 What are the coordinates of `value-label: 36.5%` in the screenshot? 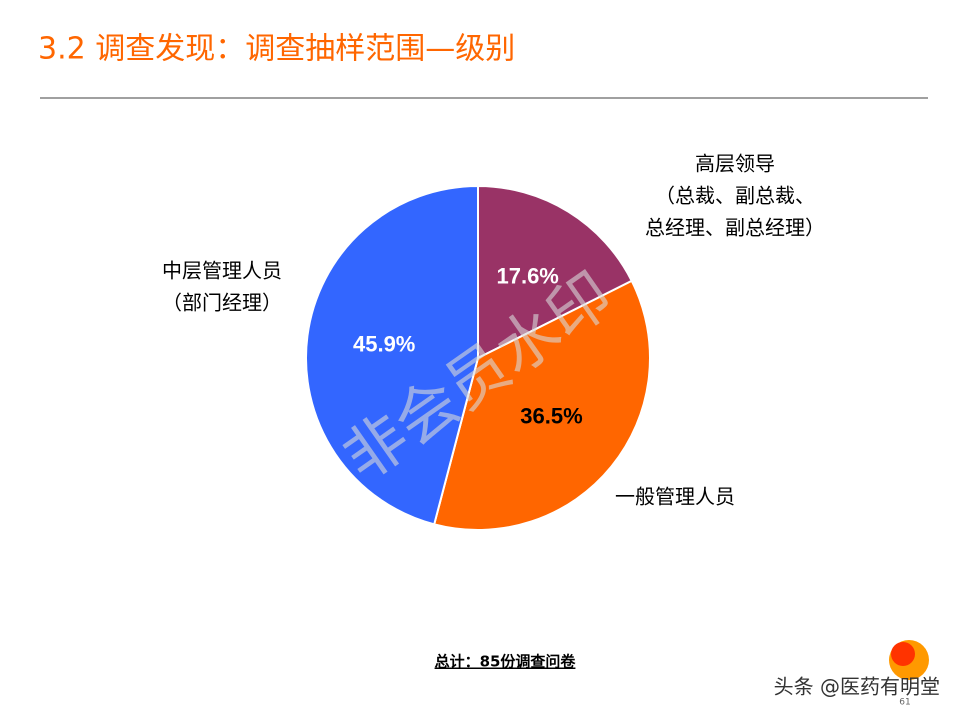 It's located at (551, 415).